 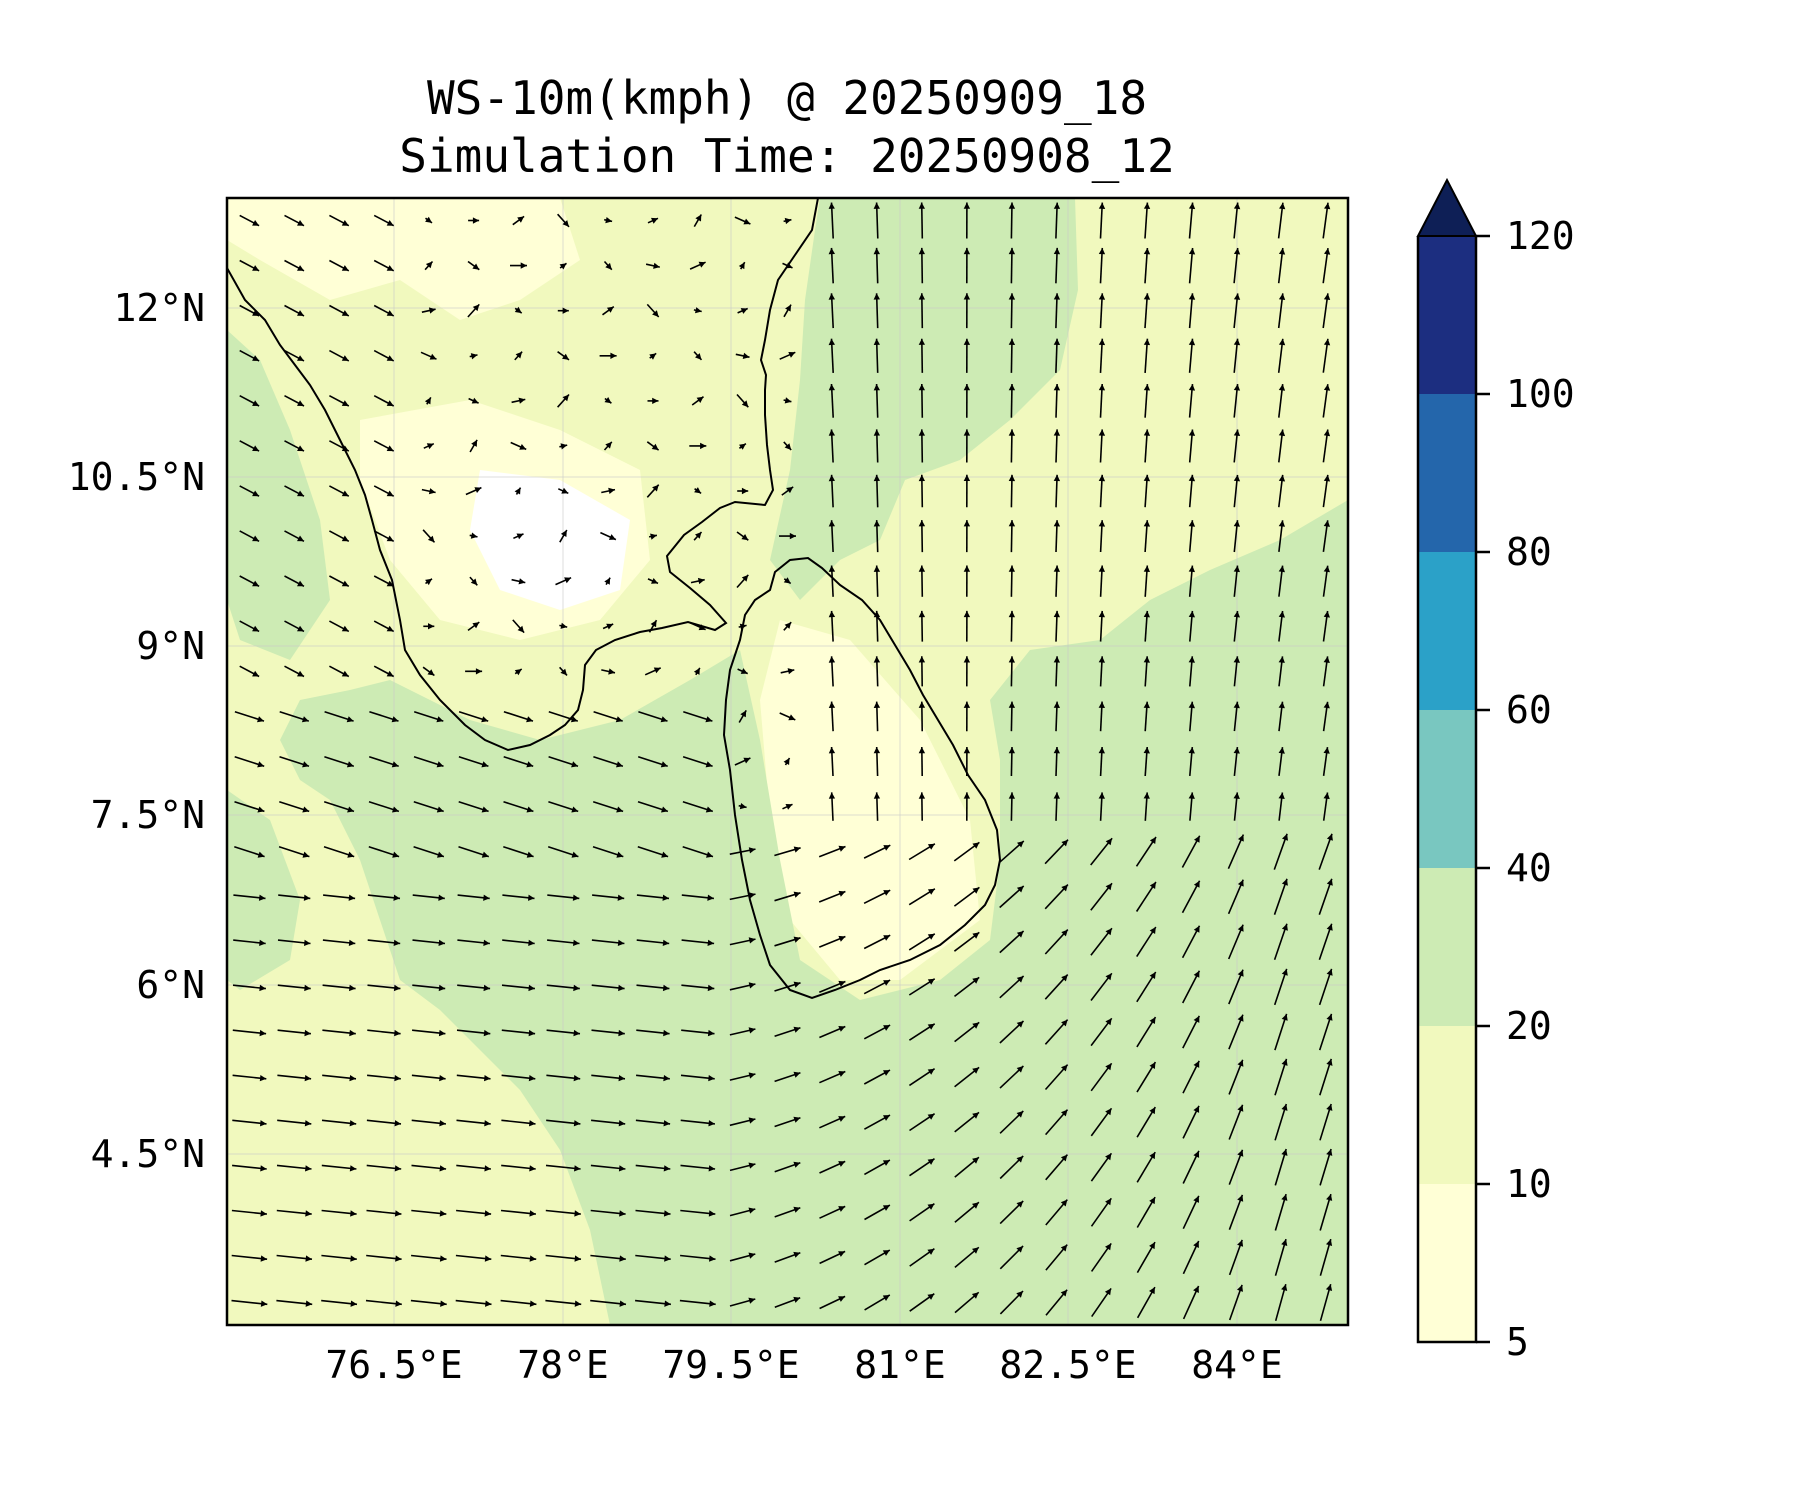 I want to click on light-wind-zone-srilanka, so click(x=870, y=800).